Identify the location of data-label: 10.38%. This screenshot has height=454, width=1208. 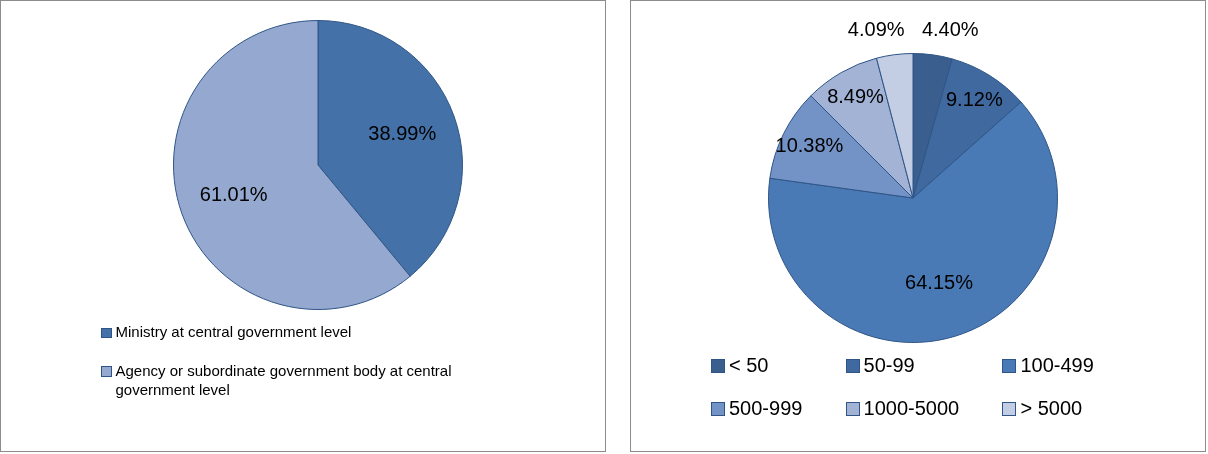
(809, 145).